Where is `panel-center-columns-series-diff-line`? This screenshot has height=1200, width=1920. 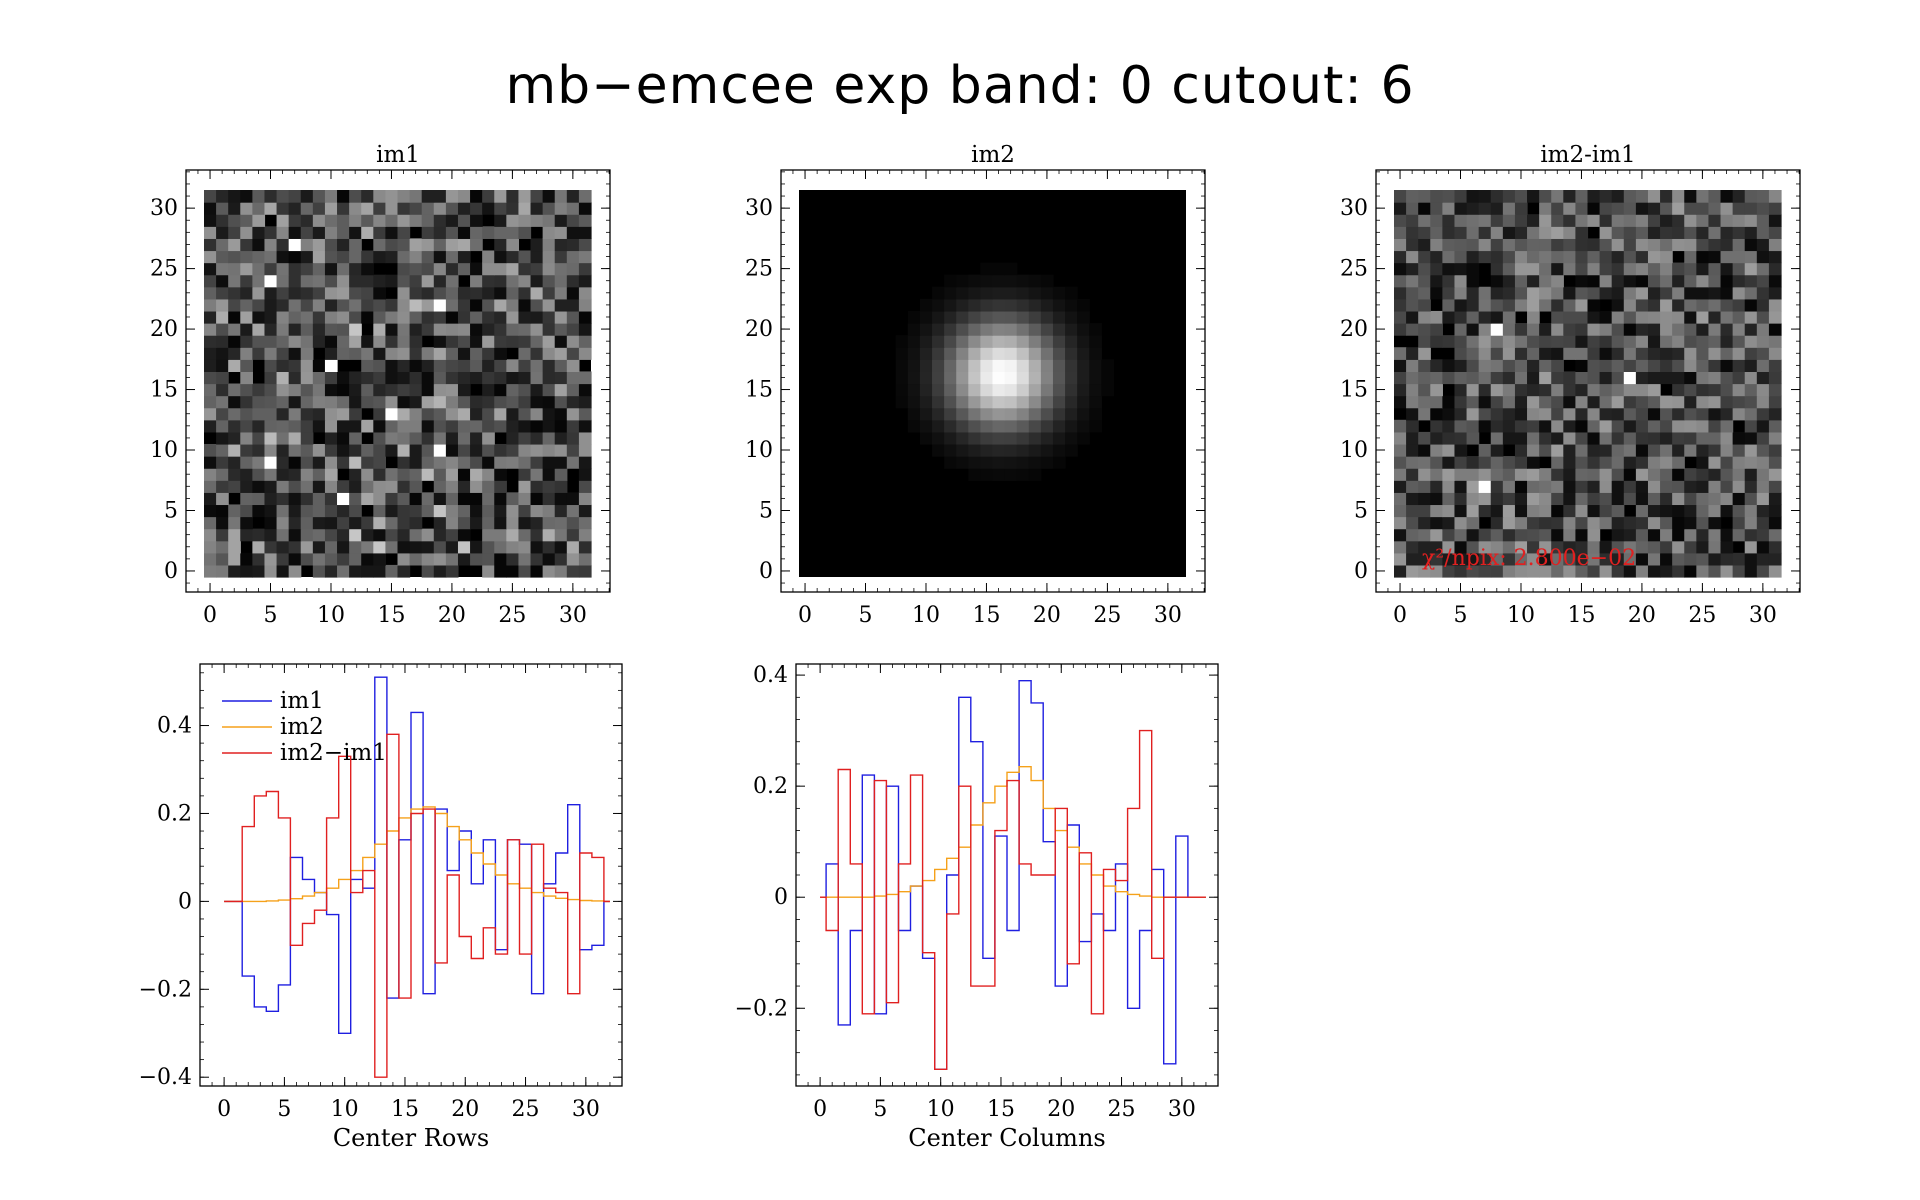
panel-center-columns-series-diff-line is located at coordinates (1013, 899).